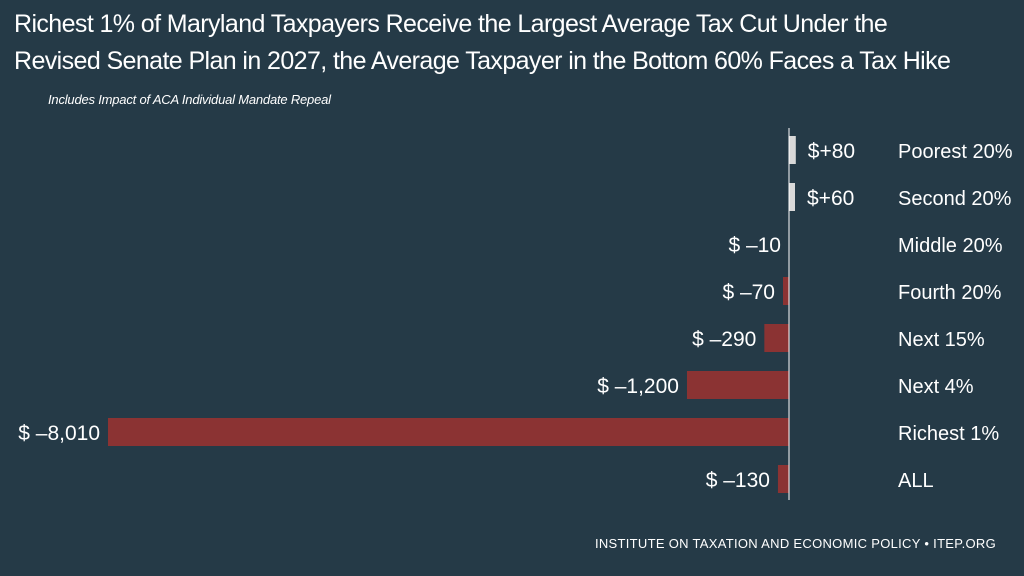 The image size is (1024, 576). What do you see at coordinates (59, 433) in the screenshot?
I see `data-label: $ –8,010` at bounding box center [59, 433].